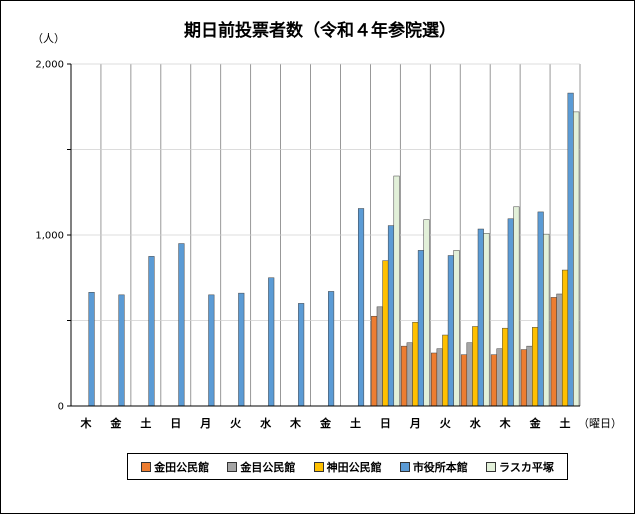 This screenshot has width=635, height=514. I want to click on chart-title: 期日前投票者数（令和４年参院選）, so click(320, 30).